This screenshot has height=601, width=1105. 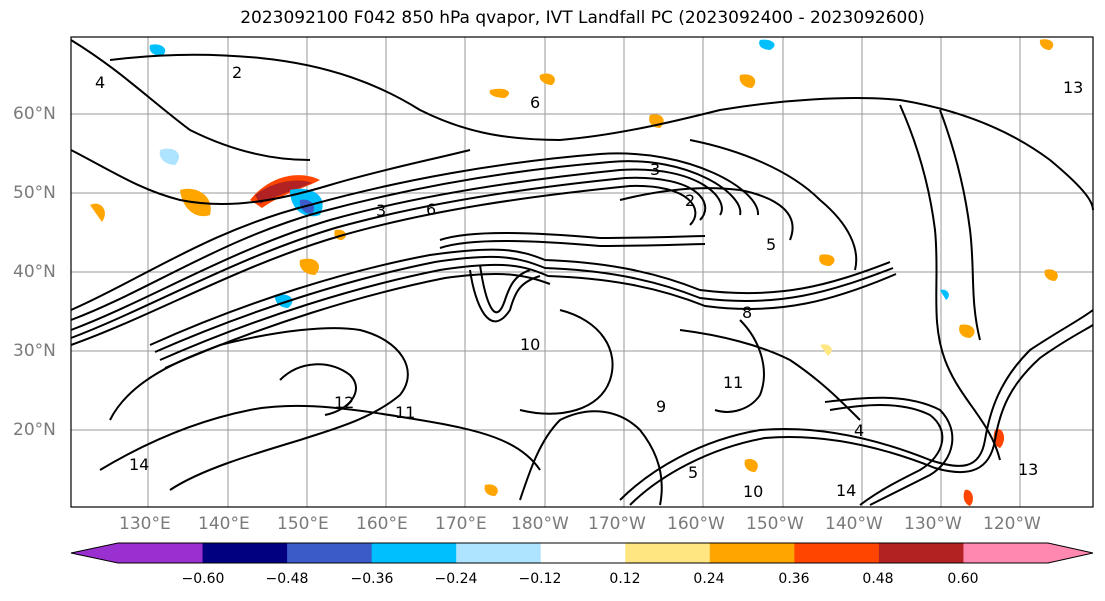 I want to click on colorbar-tick-label: −0.48, so click(x=287, y=579).